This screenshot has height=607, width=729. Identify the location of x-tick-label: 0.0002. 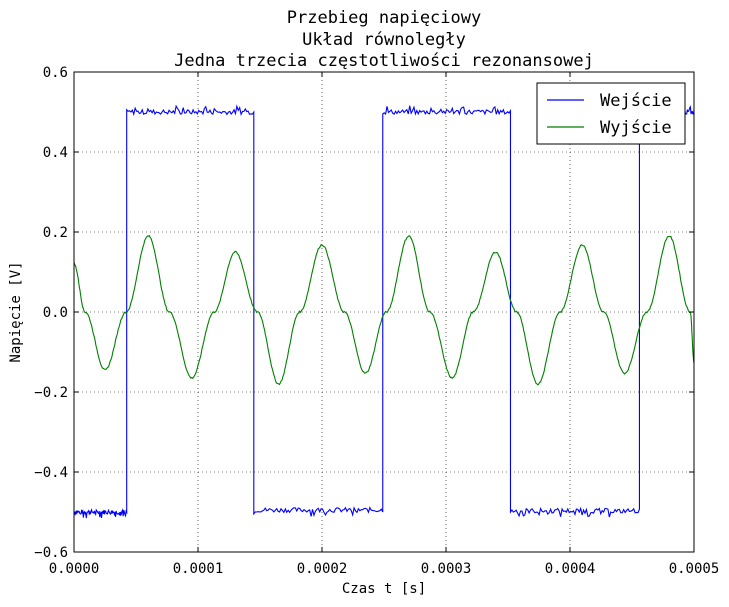
(322, 569).